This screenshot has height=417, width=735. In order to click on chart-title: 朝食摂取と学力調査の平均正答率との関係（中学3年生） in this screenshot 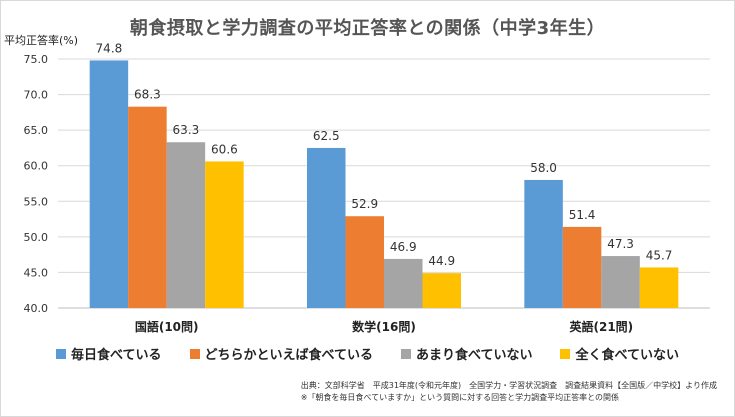, I will do `click(367, 28)`.